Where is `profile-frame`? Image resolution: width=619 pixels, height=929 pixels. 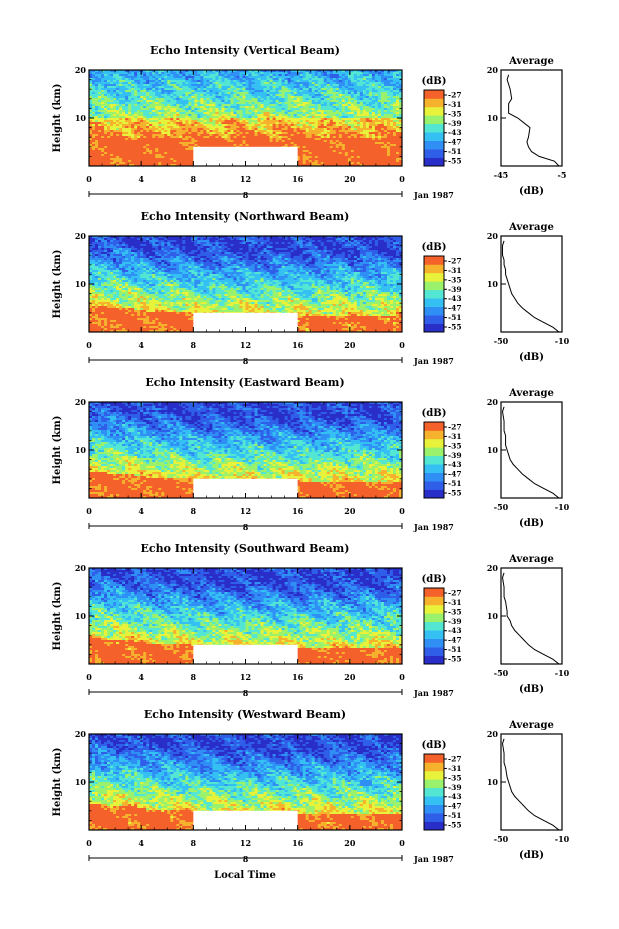 profile-frame is located at coordinates (531, 450).